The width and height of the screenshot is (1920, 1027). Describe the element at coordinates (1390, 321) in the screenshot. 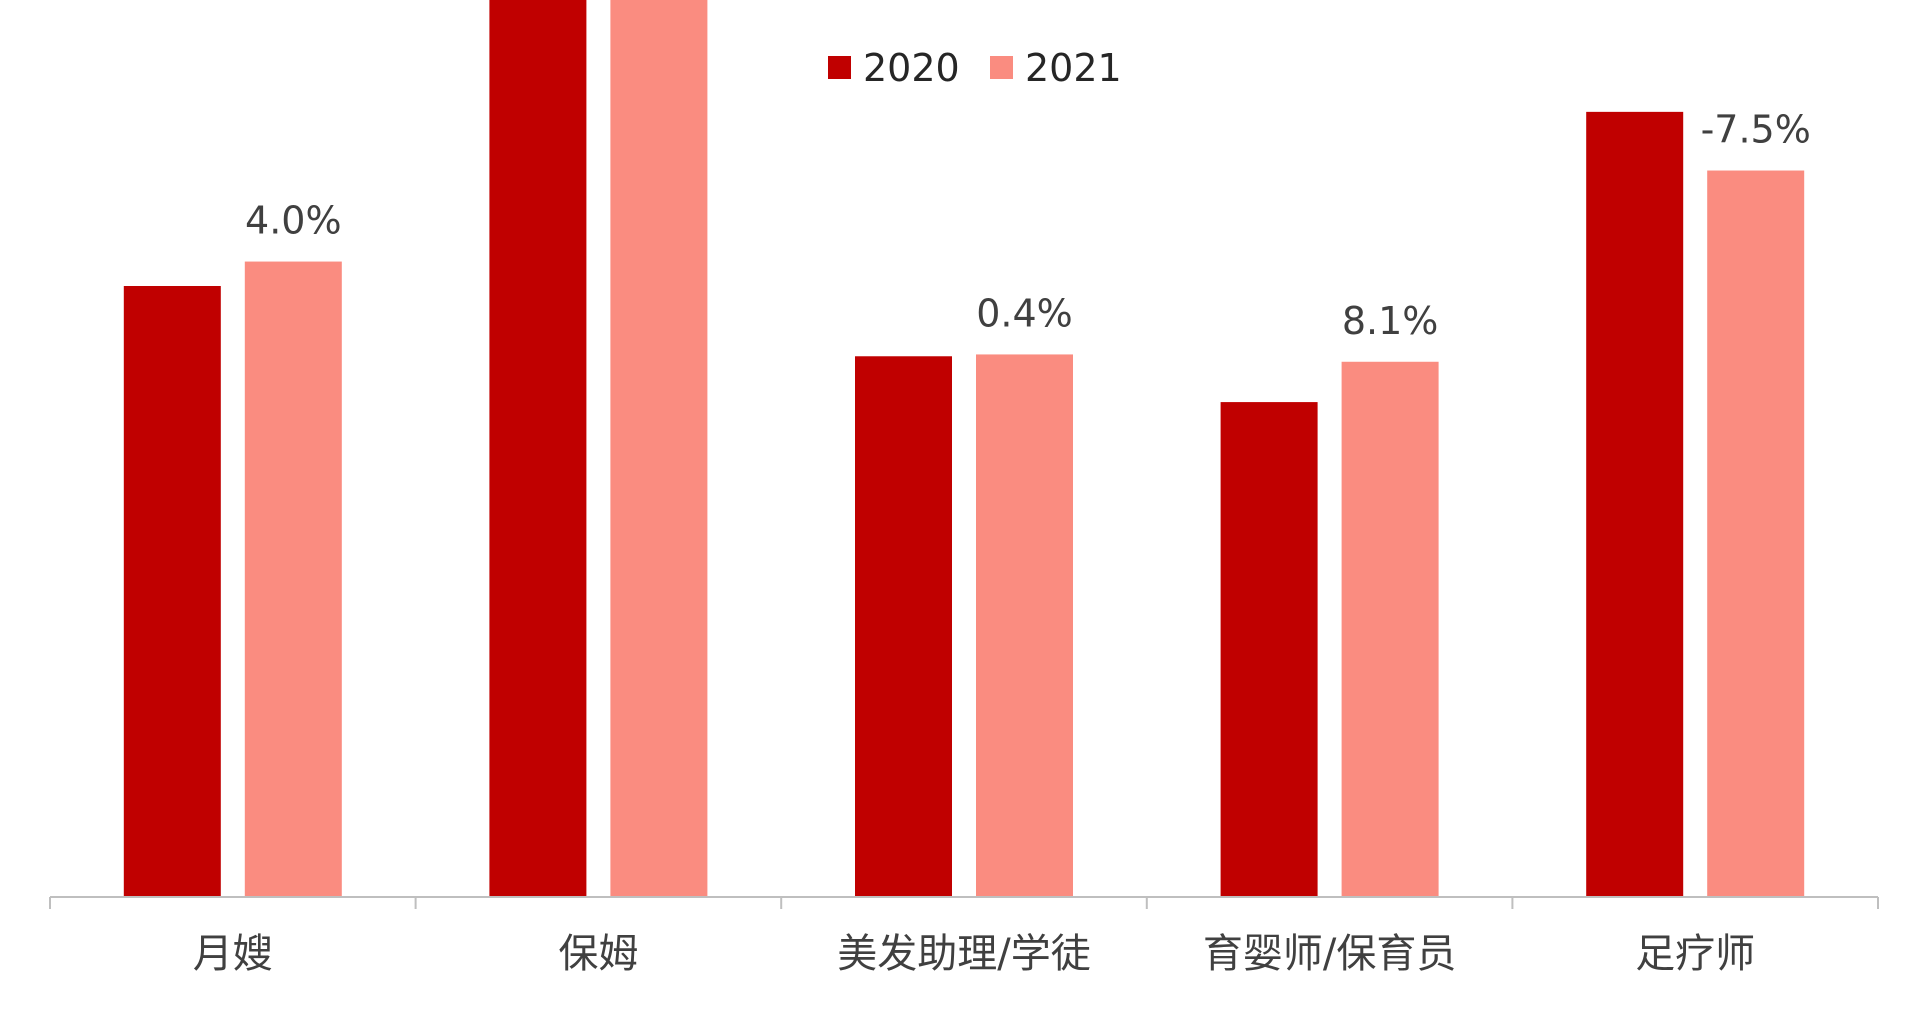

I see `data-label-3: 8.1%` at that location.